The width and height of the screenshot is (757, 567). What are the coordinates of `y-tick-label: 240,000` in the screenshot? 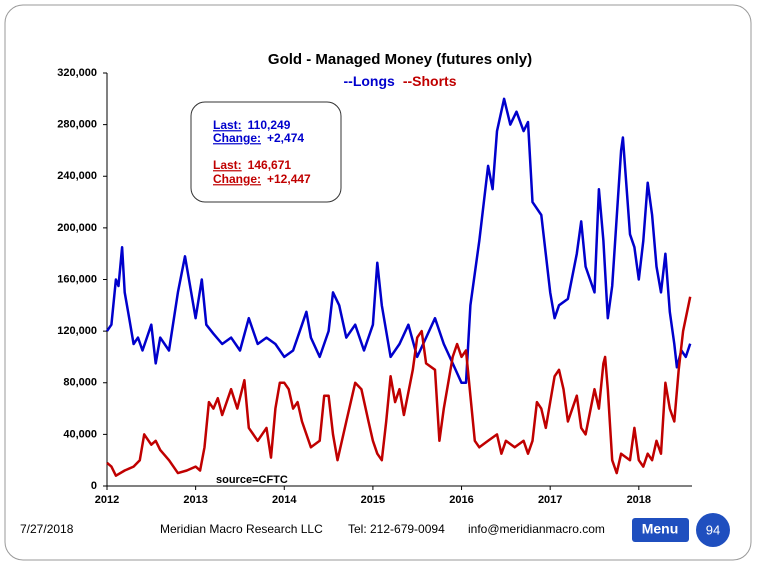 It's located at (77, 176).